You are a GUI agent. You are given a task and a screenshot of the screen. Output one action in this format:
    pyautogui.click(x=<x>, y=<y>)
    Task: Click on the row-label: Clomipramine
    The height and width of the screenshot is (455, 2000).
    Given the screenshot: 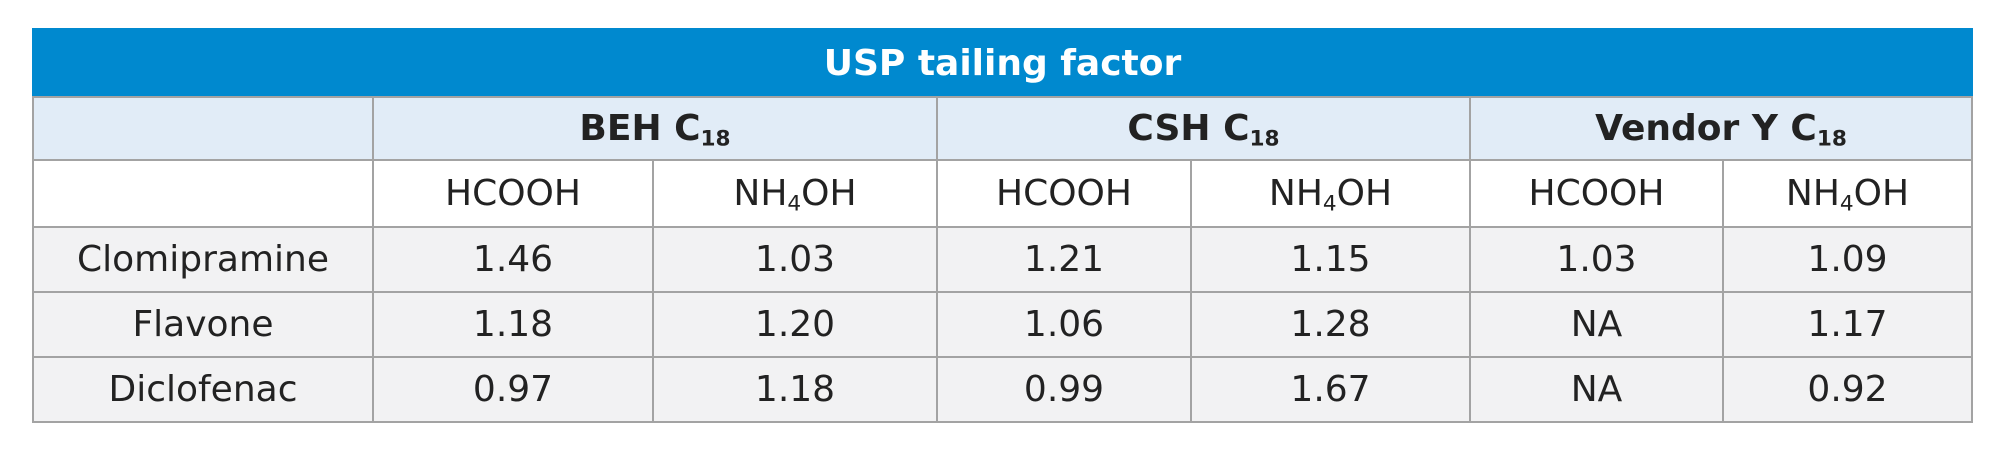 What is the action you would take?
    pyautogui.click(x=203, y=259)
    